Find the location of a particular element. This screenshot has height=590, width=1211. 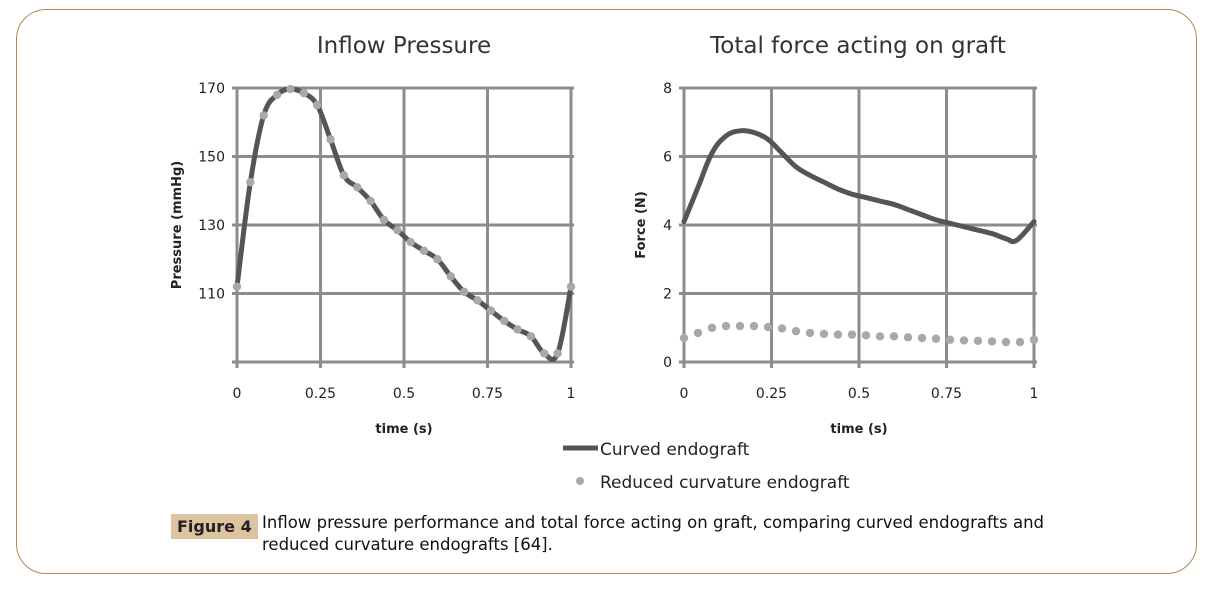

legend-dot-swatch is located at coordinates (580, 481).